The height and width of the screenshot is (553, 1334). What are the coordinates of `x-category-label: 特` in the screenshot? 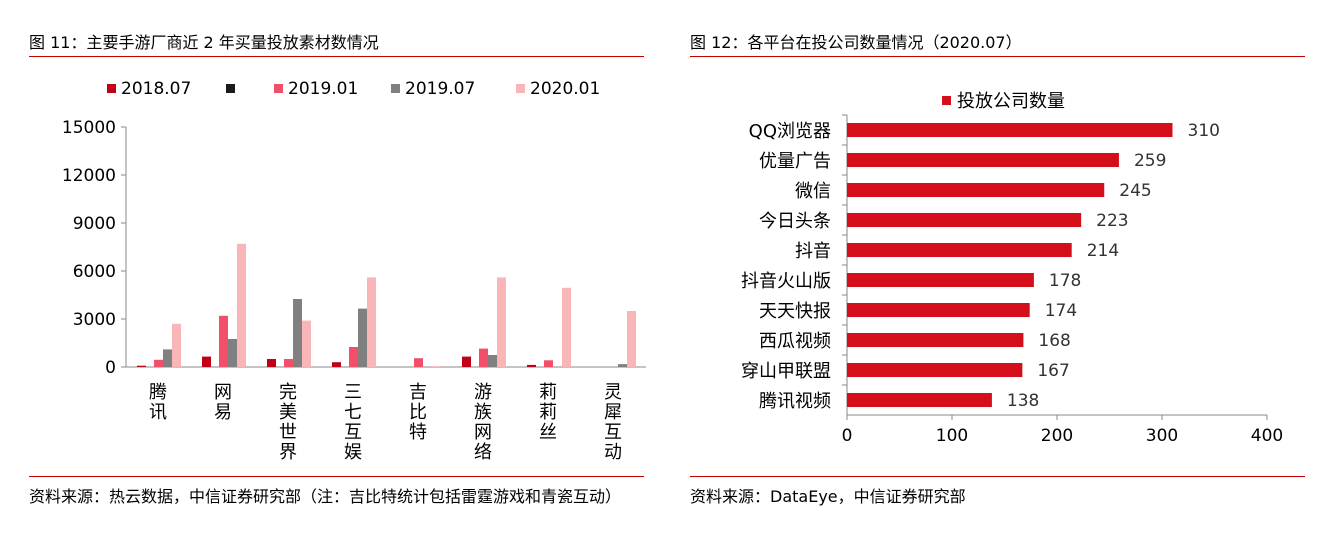 It's located at (418, 432).